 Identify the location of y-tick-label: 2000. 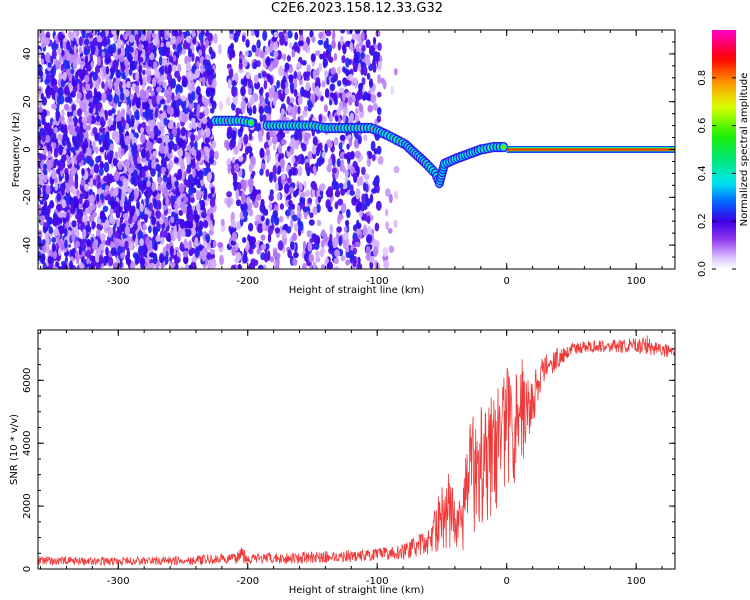
(27, 505).